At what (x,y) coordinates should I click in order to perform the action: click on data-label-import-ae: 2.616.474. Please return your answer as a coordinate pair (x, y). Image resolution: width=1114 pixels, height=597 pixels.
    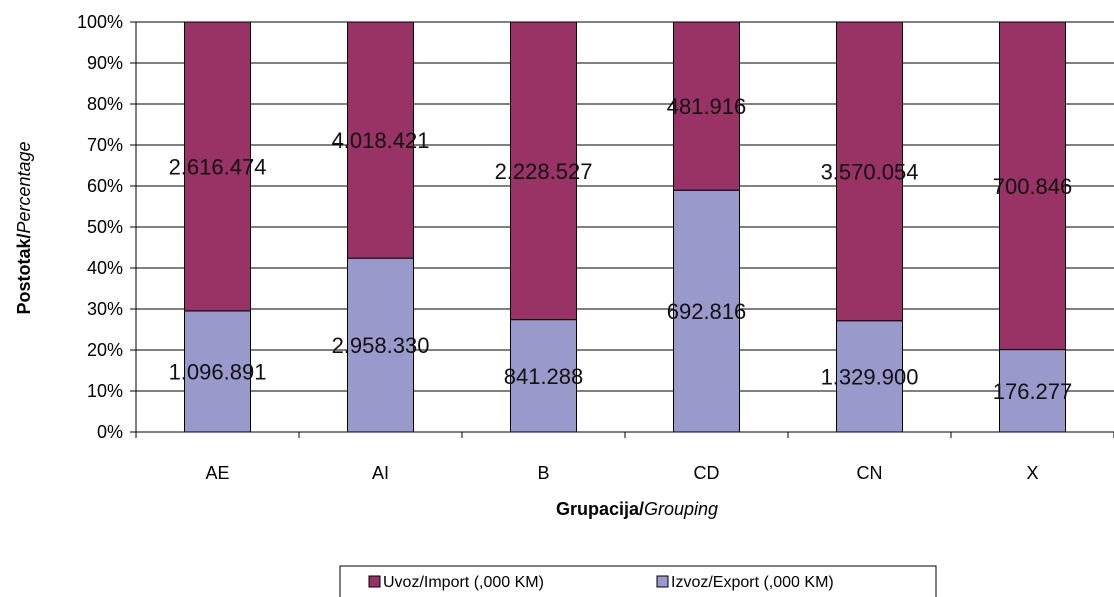
    Looking at the image, I should click on (218, 166).